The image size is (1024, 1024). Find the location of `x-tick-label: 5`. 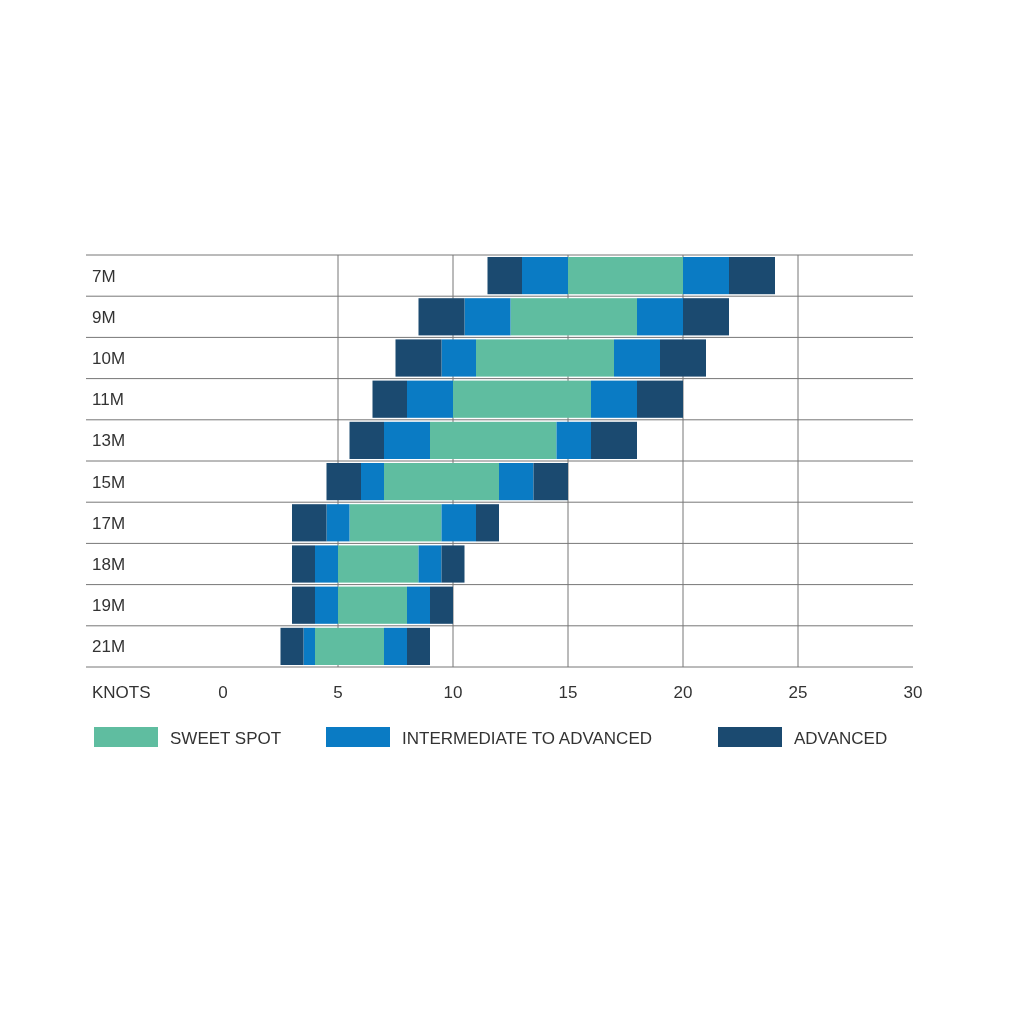

x-tick-label: 5 is located at coordinates (338, 692).